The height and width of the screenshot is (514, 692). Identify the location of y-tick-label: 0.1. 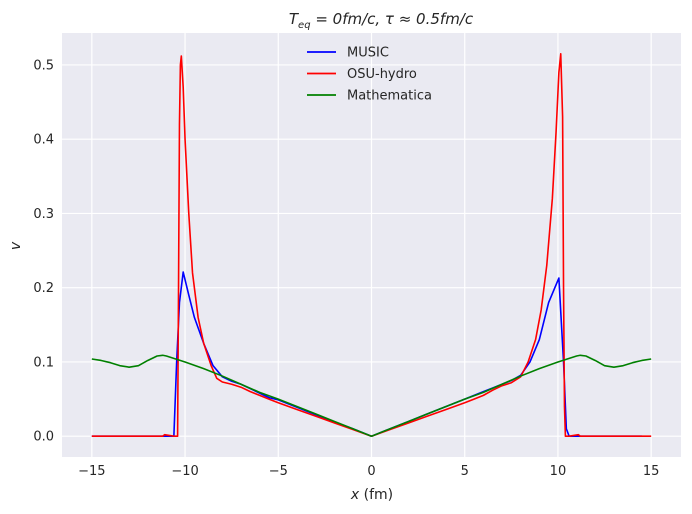
(43, 362).